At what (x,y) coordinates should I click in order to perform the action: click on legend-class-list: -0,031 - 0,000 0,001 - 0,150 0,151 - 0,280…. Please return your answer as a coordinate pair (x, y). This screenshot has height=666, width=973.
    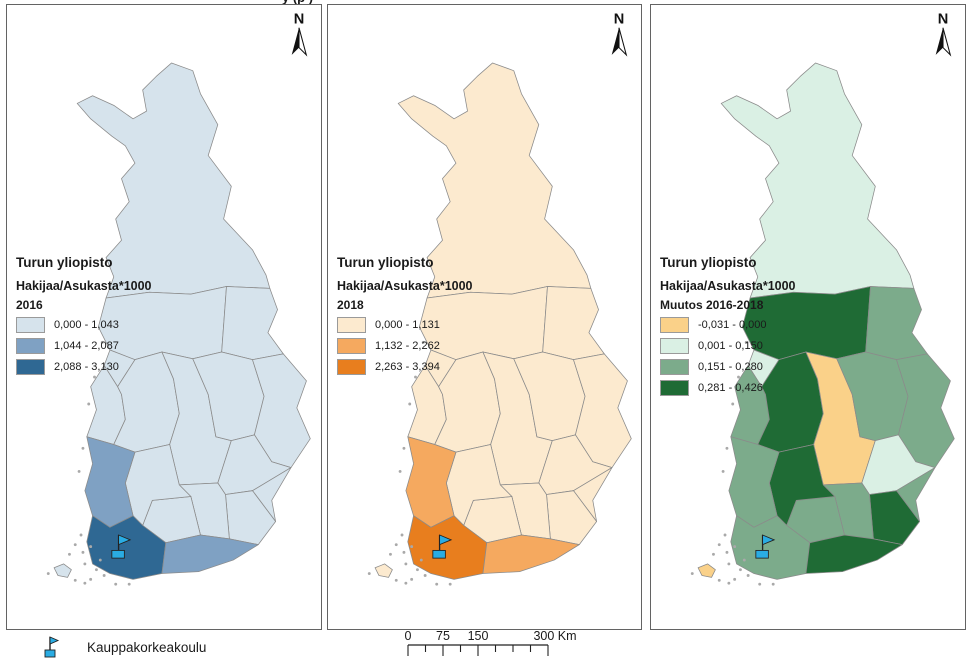
    Looking at the image, I should click on (767, 356).